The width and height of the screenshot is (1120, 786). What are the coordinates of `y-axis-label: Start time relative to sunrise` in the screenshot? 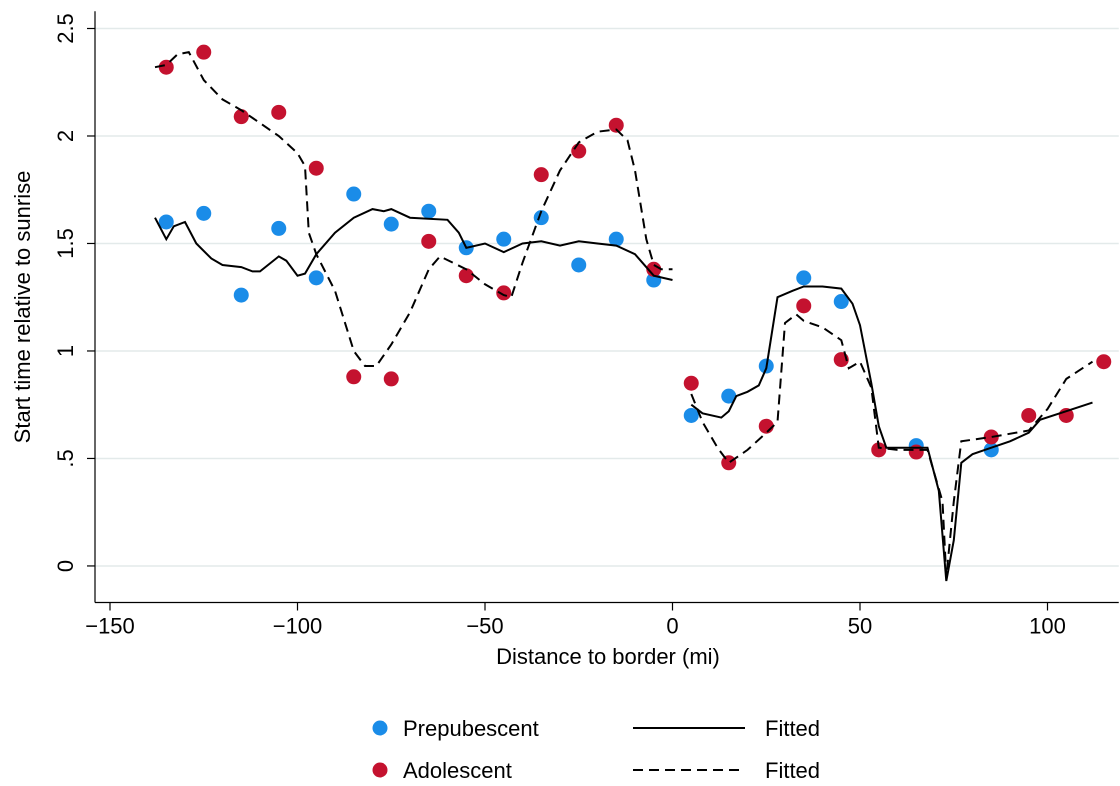 It's located at (22, 307).